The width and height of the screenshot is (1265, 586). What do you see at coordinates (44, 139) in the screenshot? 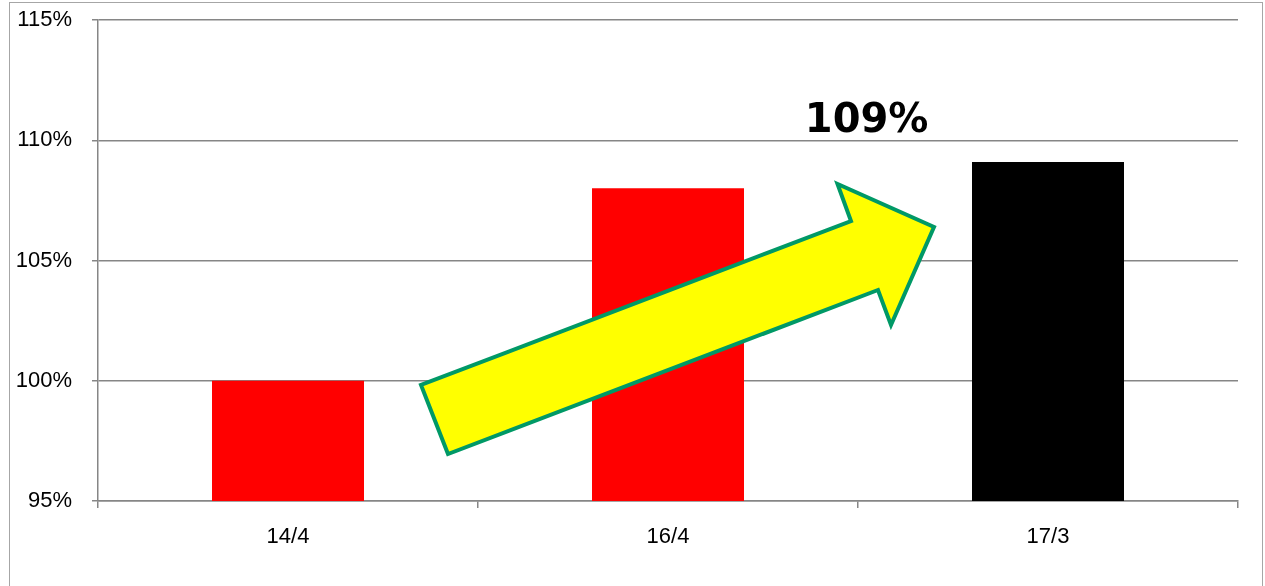
I see `y-tick-label: 110%` at bounding box center [44, 139].